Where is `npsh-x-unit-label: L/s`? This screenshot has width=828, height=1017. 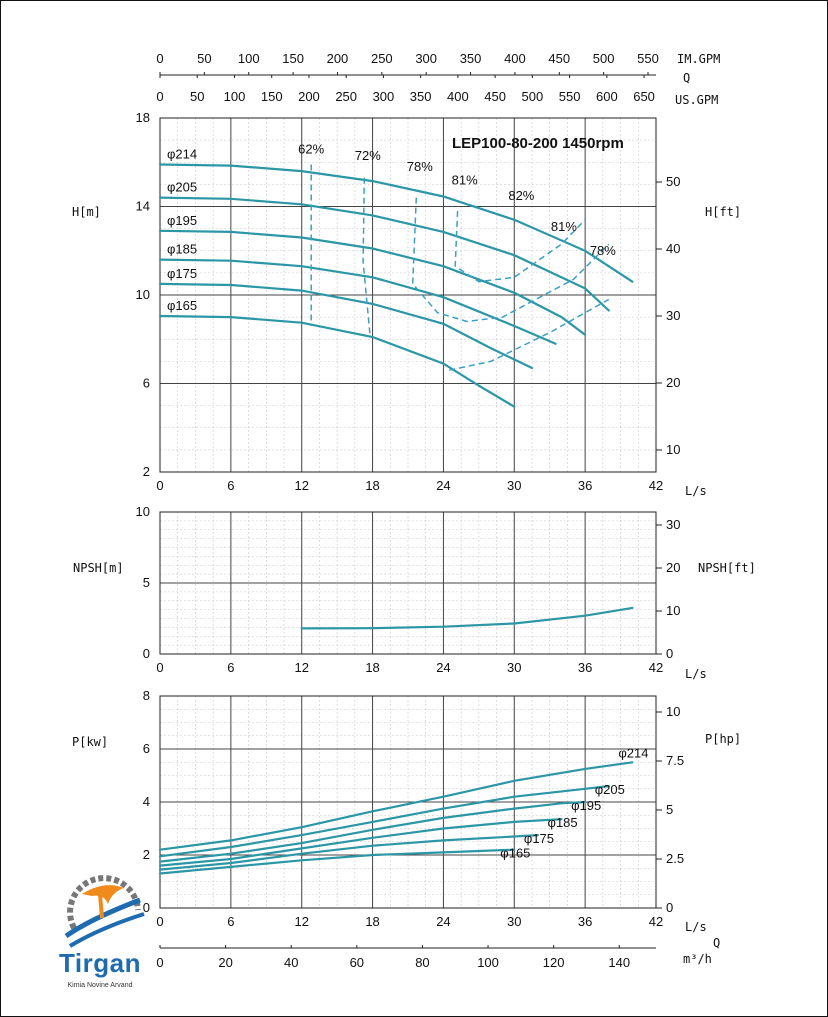 npsh-x-unit-label: L/s is located at coordinates (696, 674).